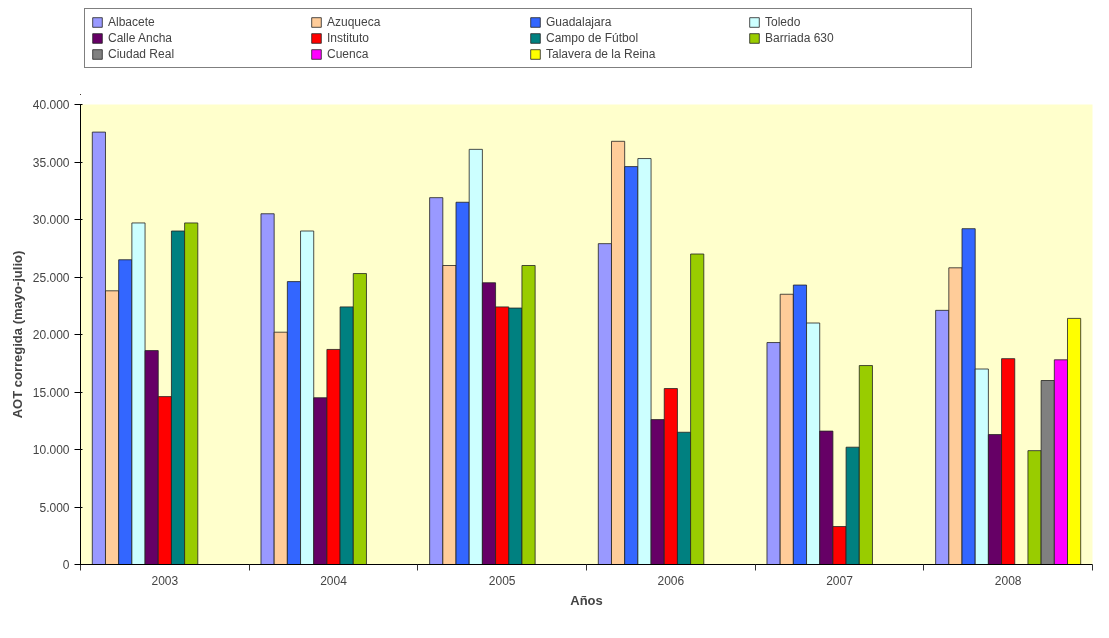  I want to click on x-tick-label: 2003, so click(165, 580).